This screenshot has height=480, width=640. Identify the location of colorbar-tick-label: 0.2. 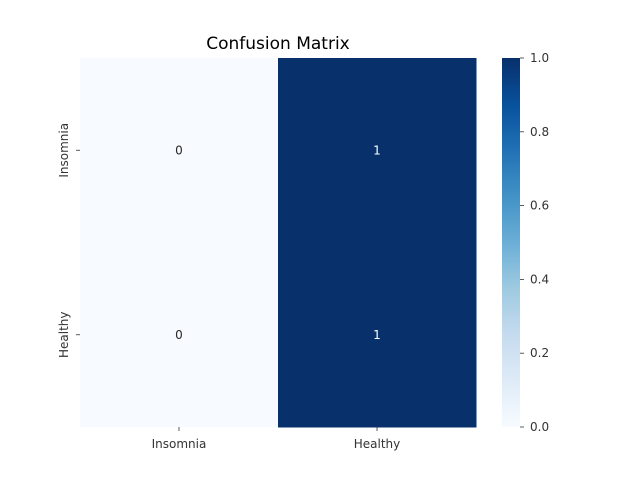
(539, 353).